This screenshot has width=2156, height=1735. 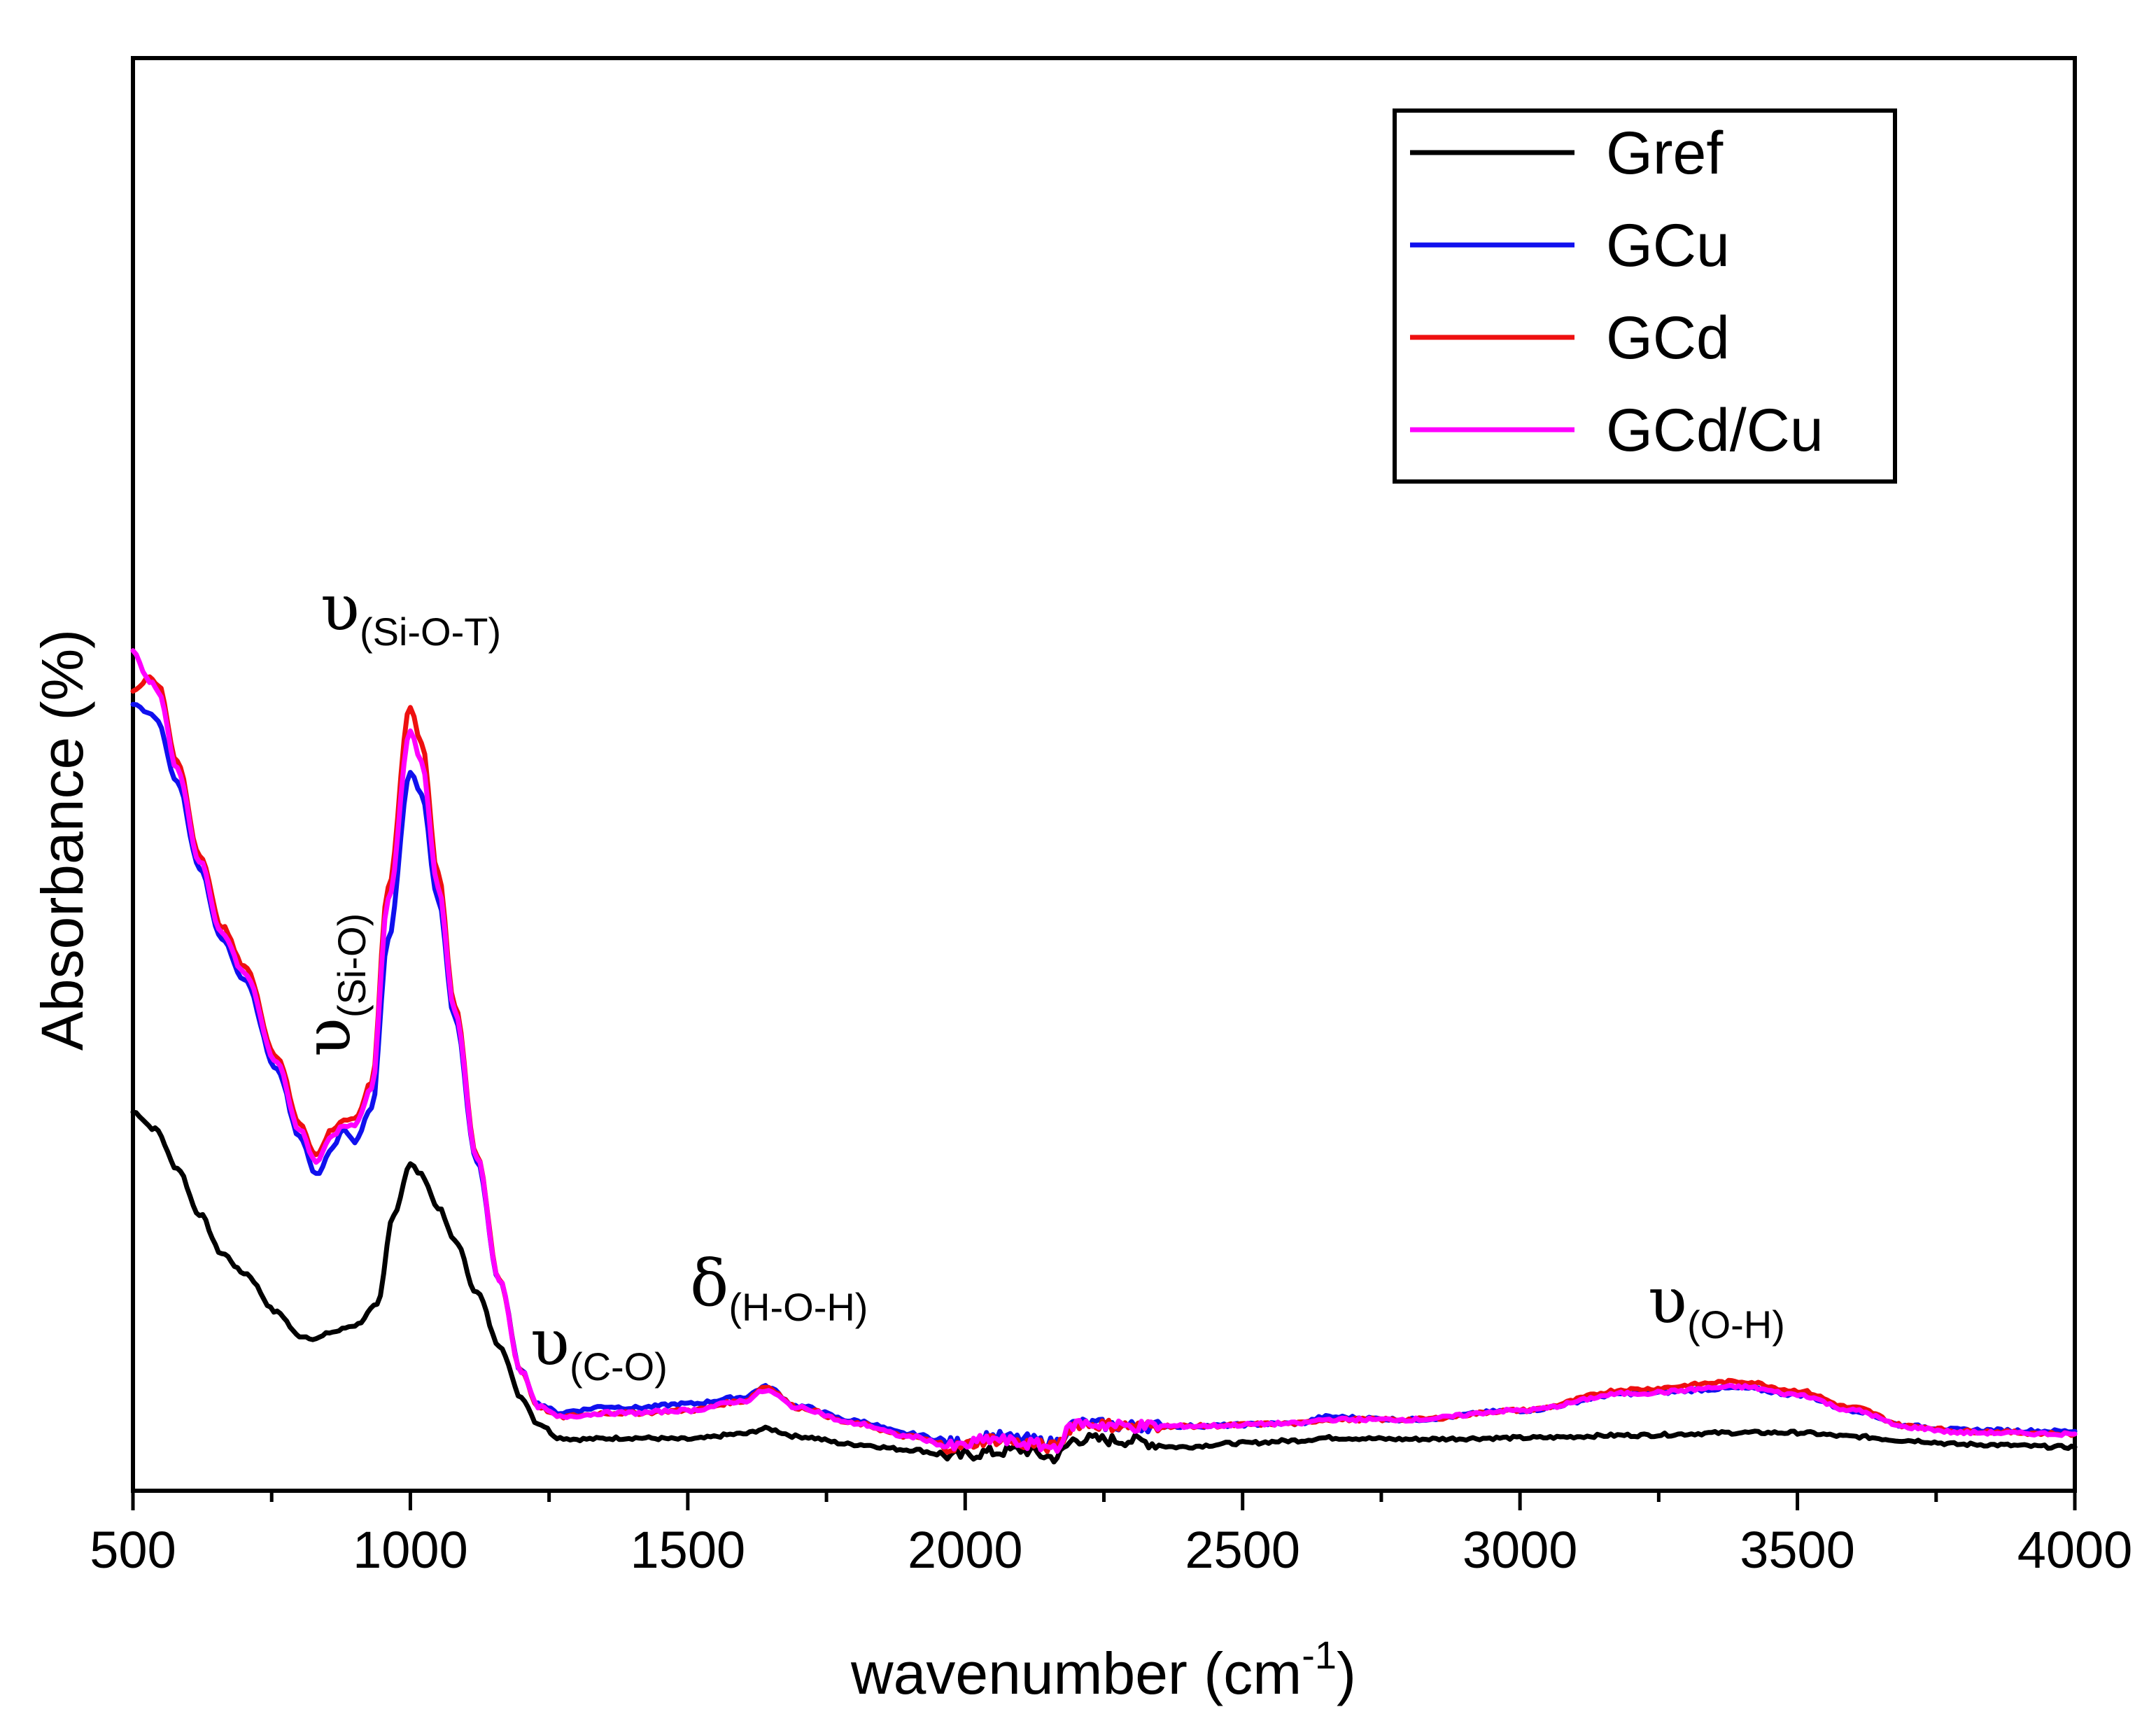 What do you see at coordinates (133, 1550) in the screenshot?
I see `x-tick-label: 500` at bounding box center [133, 1550].